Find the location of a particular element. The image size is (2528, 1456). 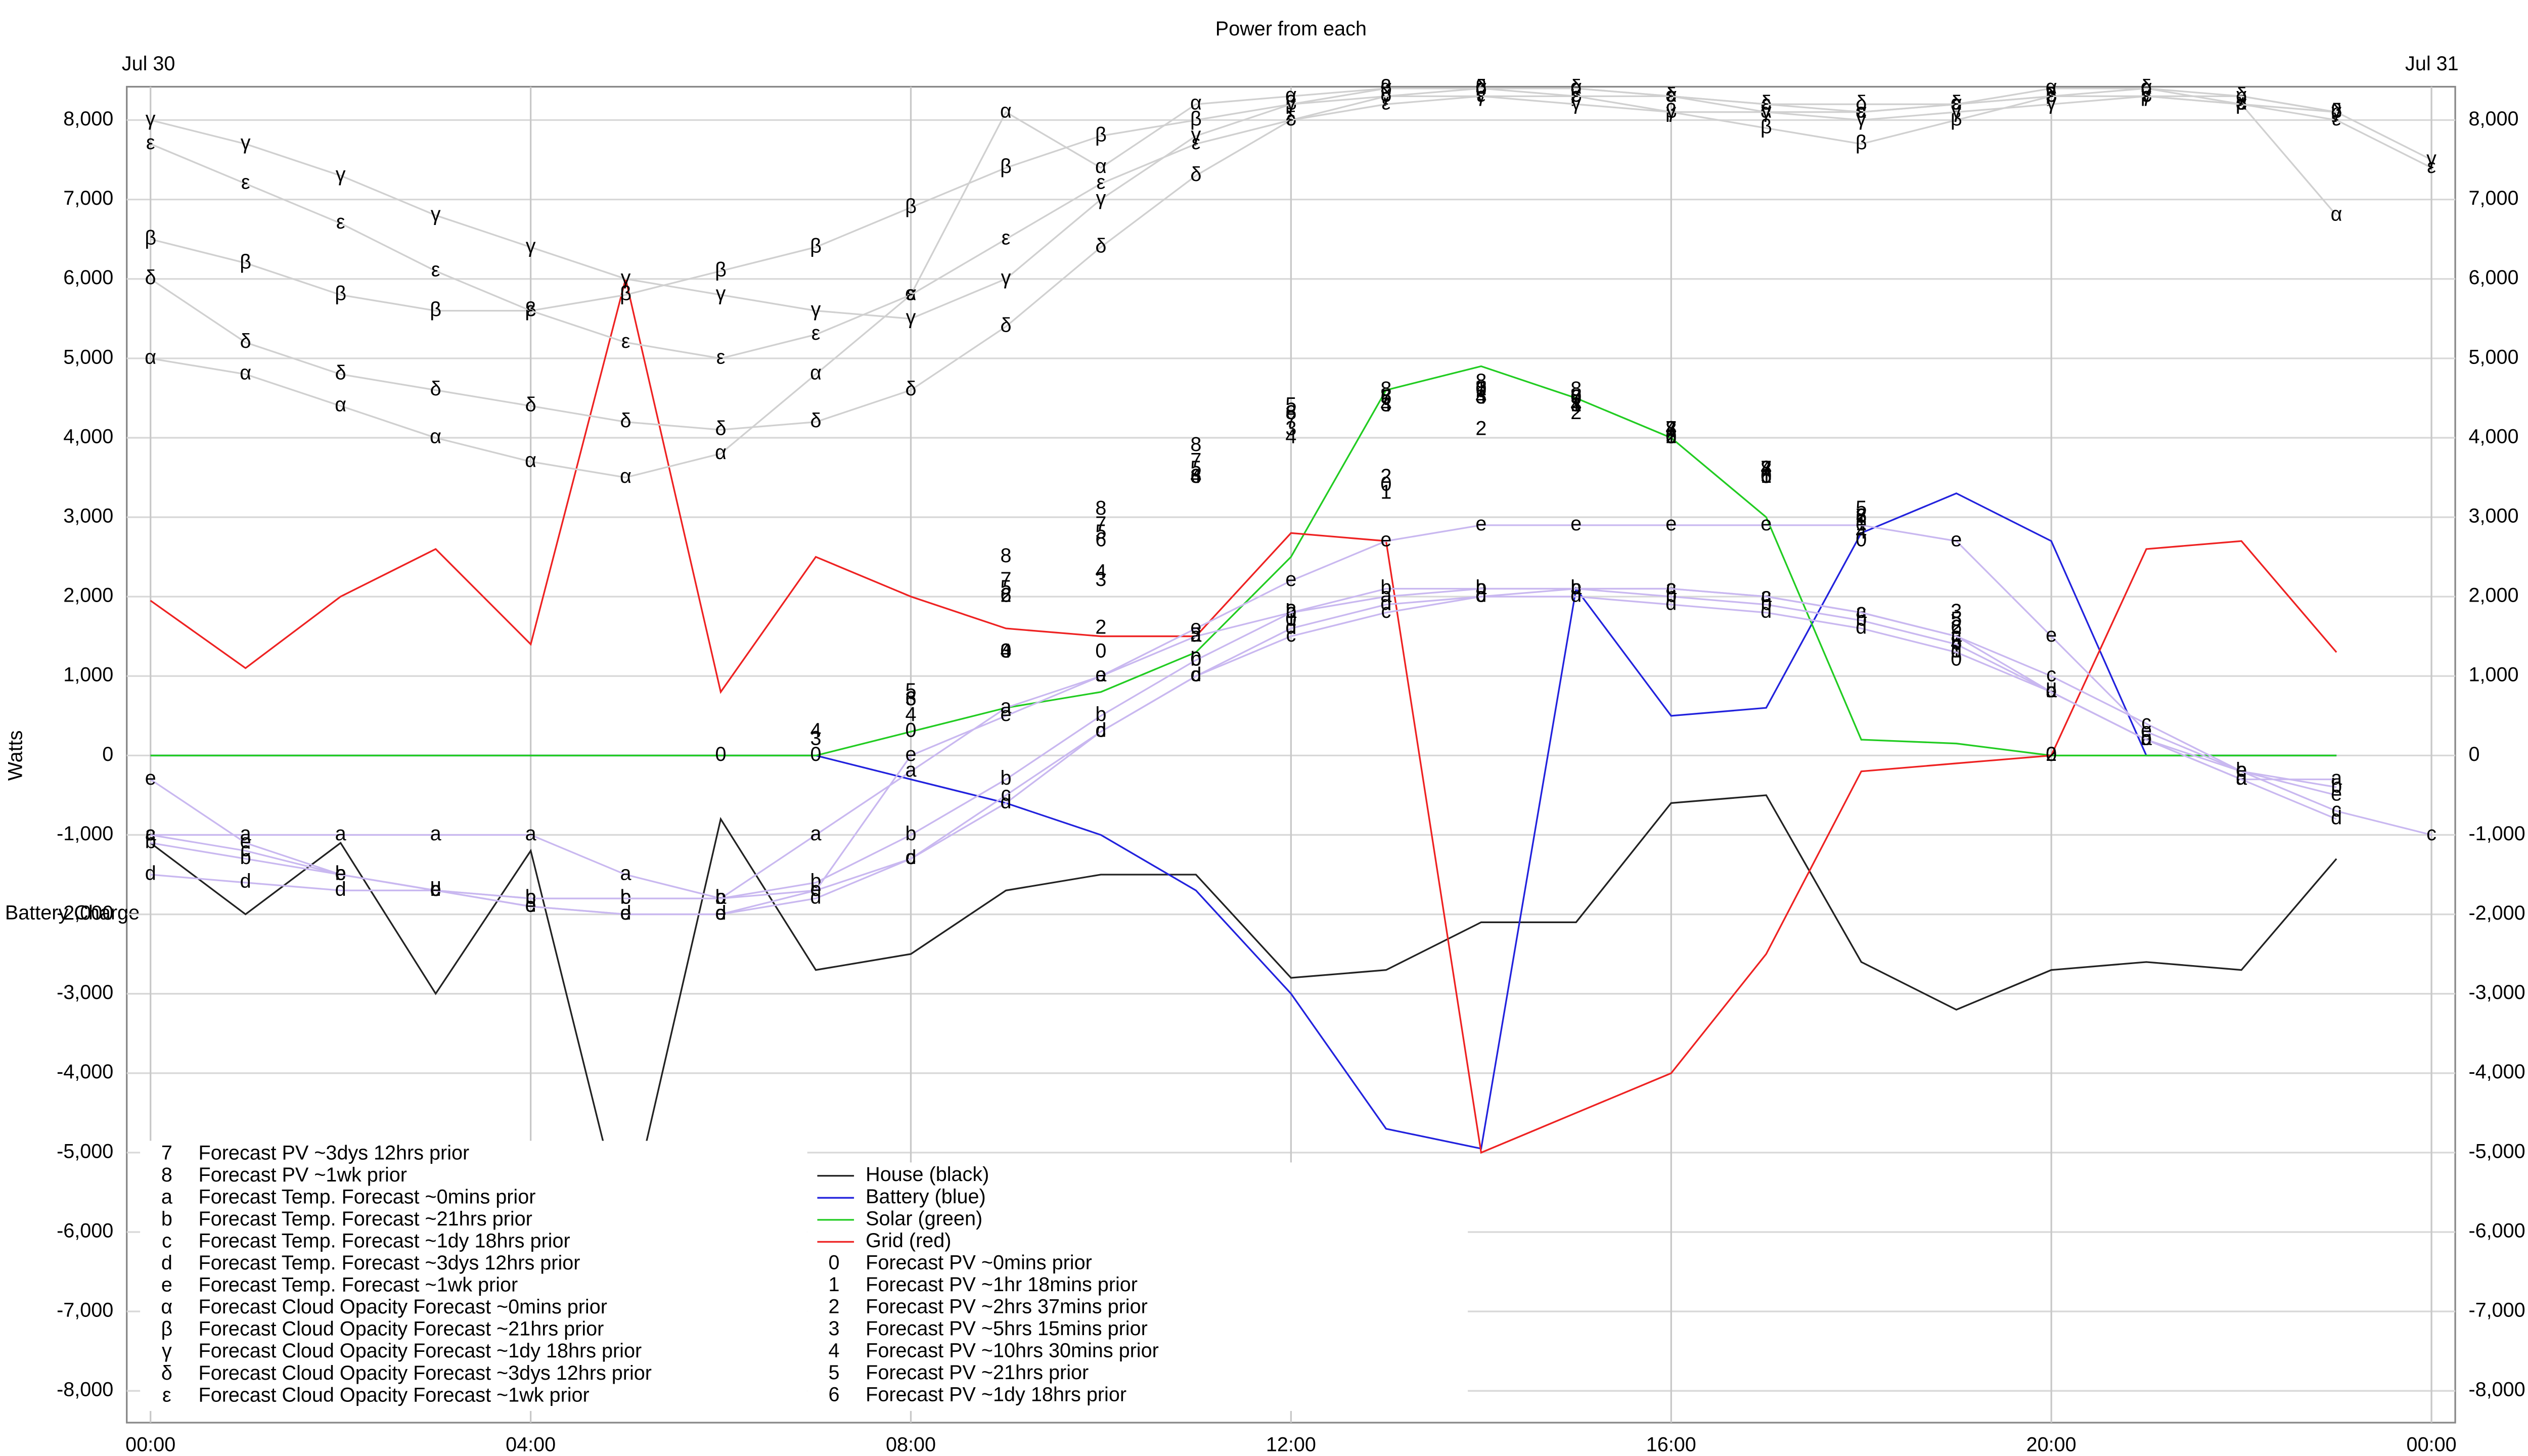

y2-tick-label: 6,000 is located at coordinates (2493, 277).